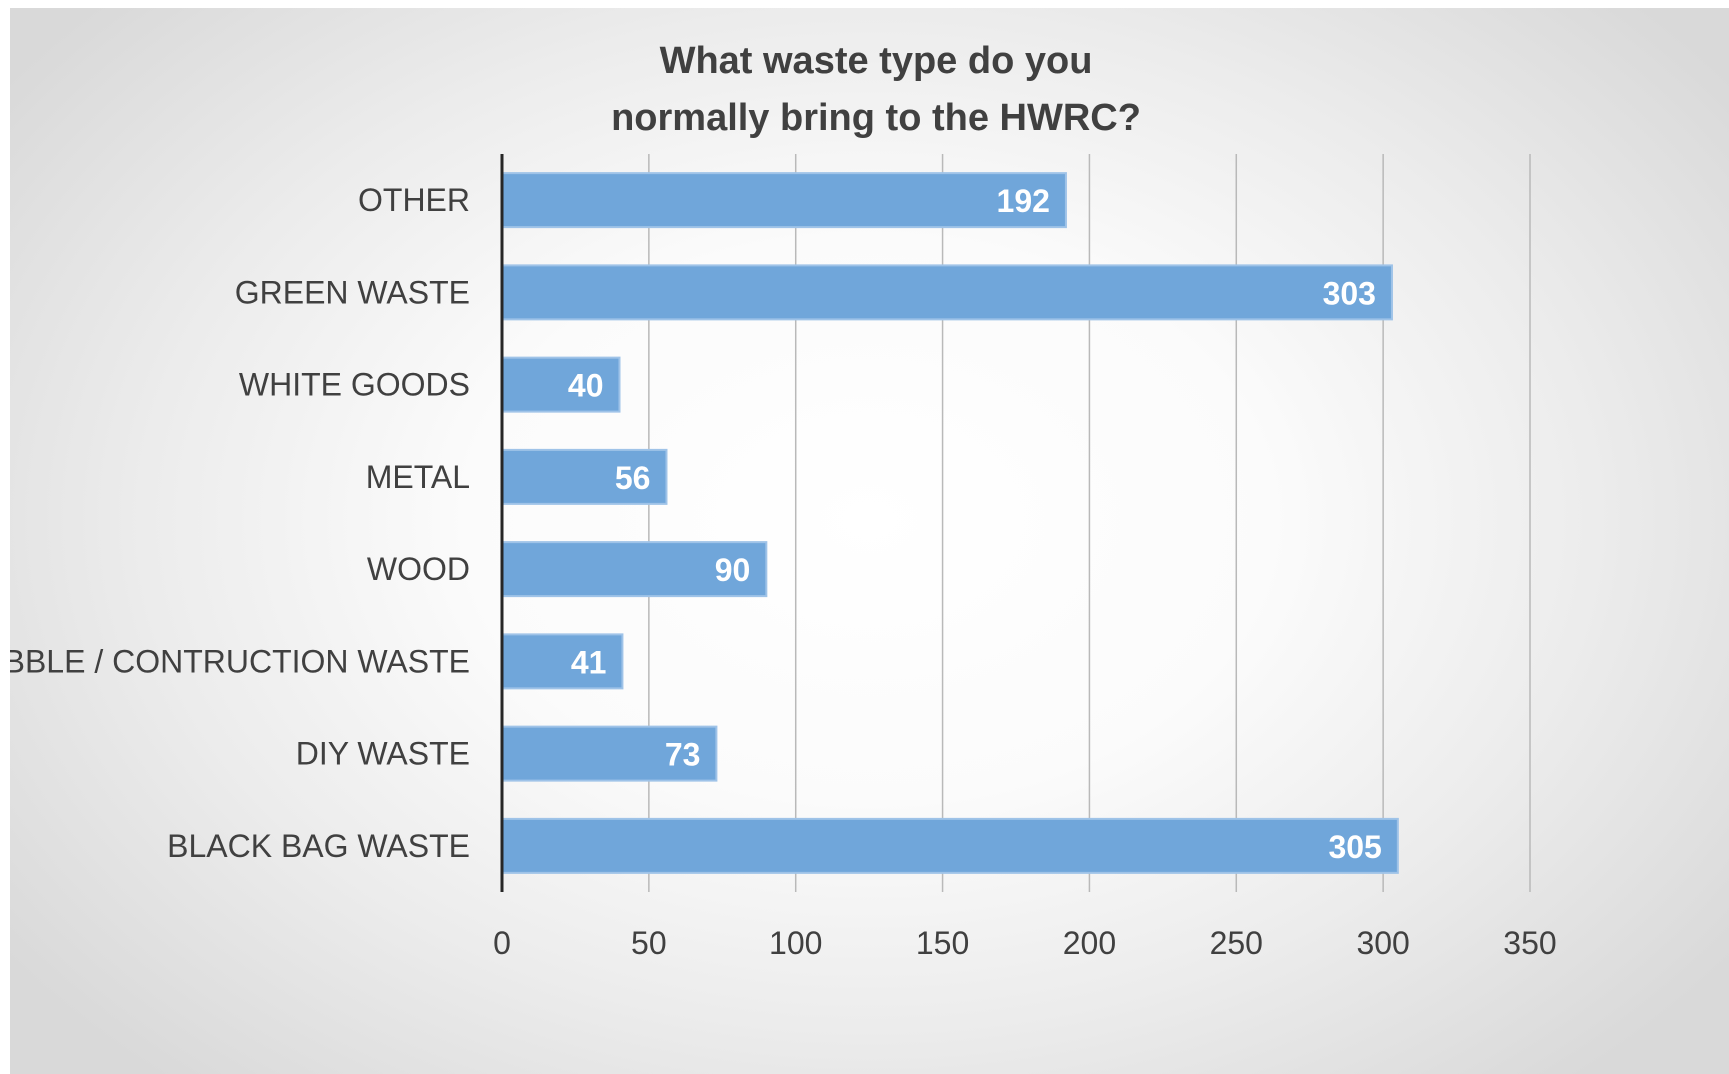  What do you see at coordinates (354, 385) in the screenshot?
I see `category-label: WHITE GOODS` at bounding box center [354, 385].